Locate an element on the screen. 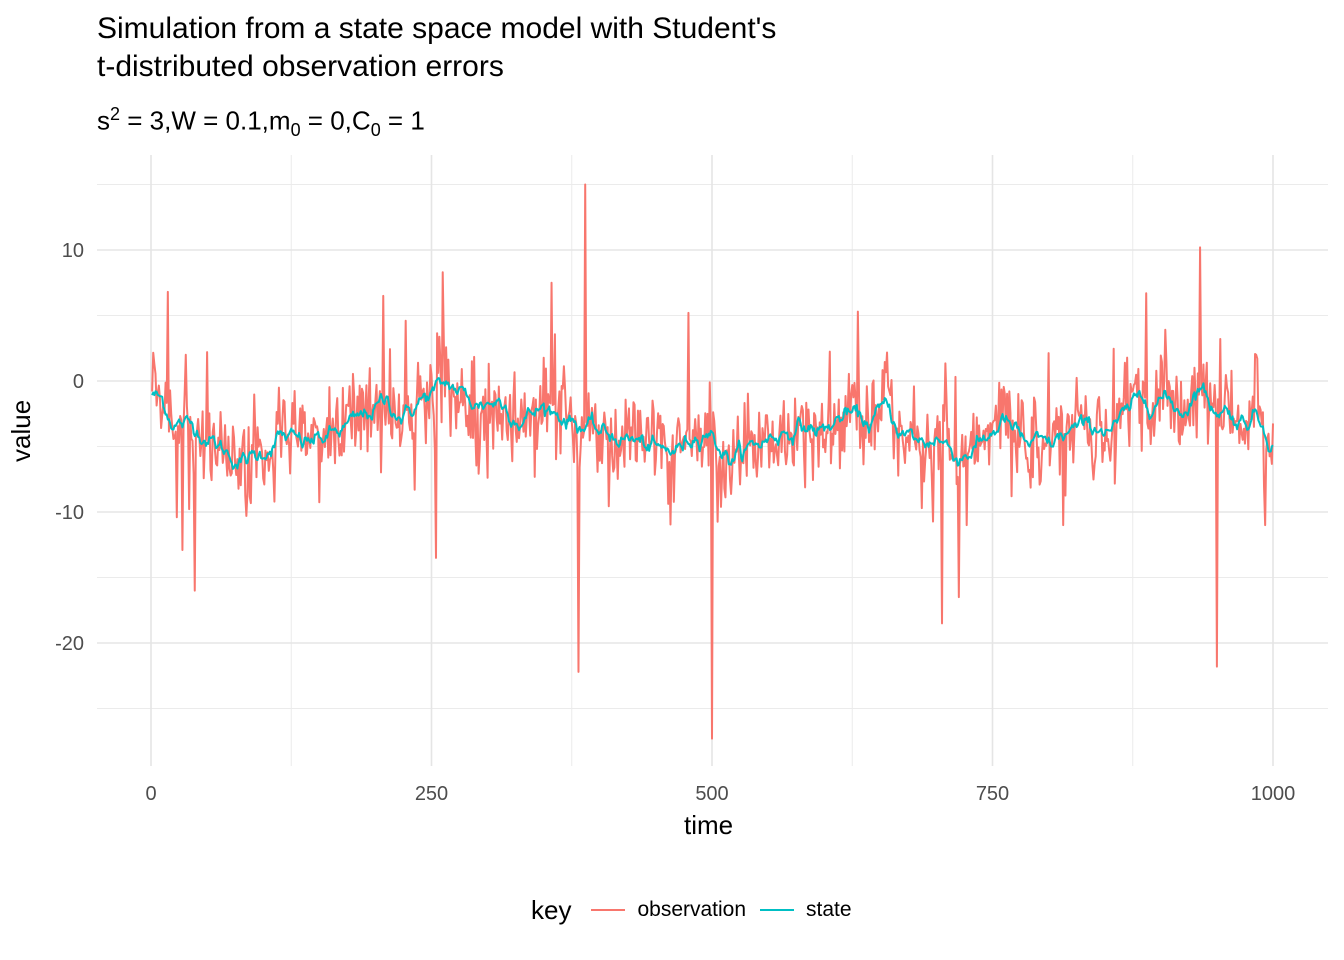 The height and width of the screenshot is (960, 1344). legend: key observation state is located at coordinates (698, 910).